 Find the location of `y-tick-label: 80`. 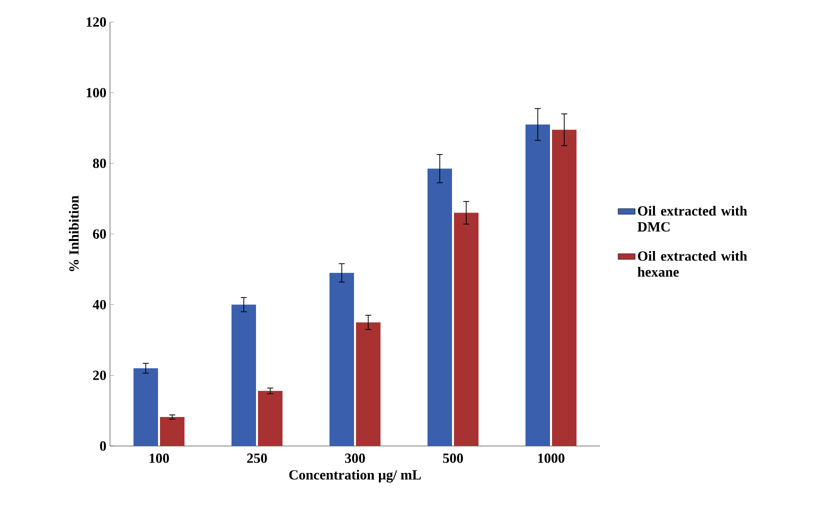

y-tick-label: 80 is located at coordinates (99, 163).